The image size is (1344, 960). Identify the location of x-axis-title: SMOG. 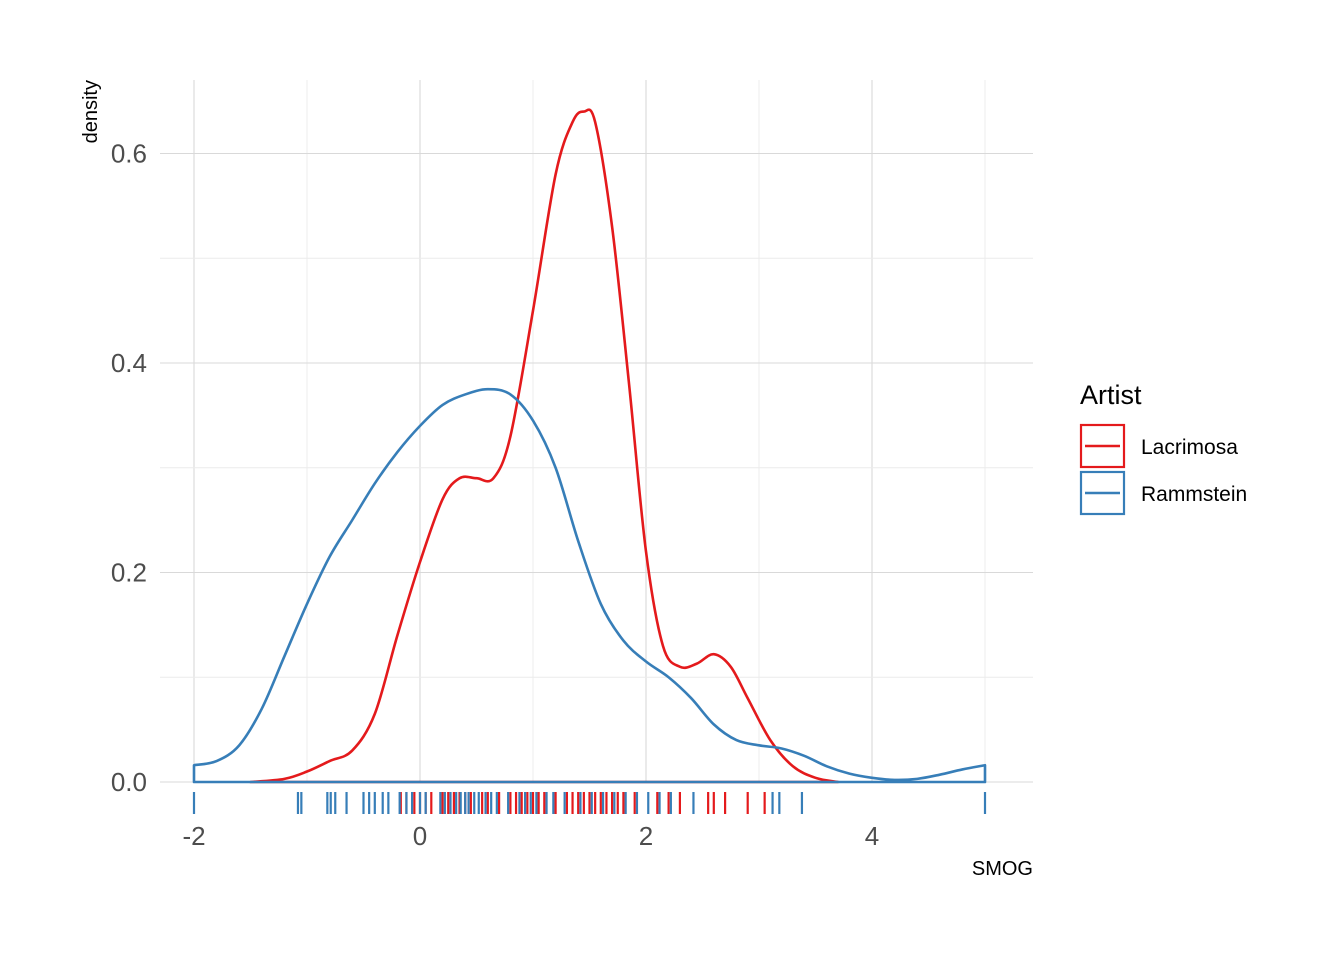
(1002, 869).